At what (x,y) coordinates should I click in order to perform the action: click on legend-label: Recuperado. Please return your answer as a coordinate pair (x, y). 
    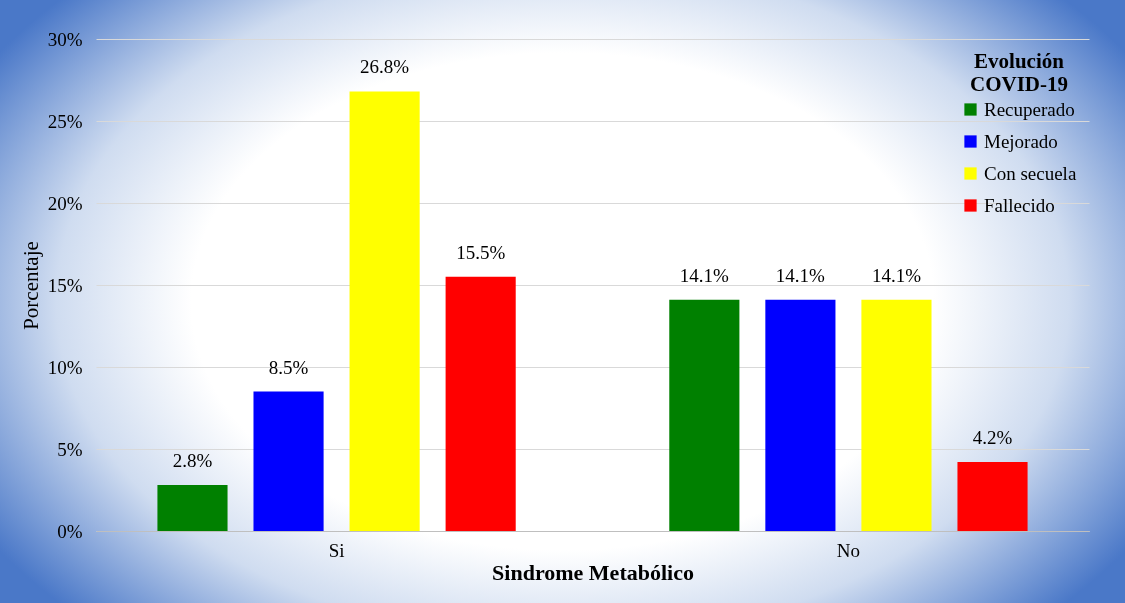
    Looking at the image, I should click on (1029, 109).